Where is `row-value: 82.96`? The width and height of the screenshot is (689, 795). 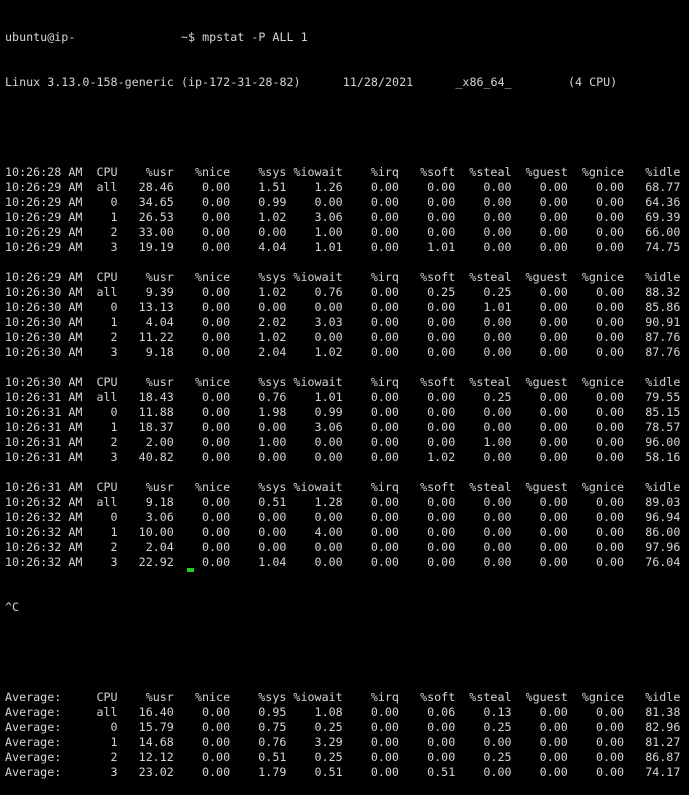
row-value: 82.96 is located at coordinates (663, 727).